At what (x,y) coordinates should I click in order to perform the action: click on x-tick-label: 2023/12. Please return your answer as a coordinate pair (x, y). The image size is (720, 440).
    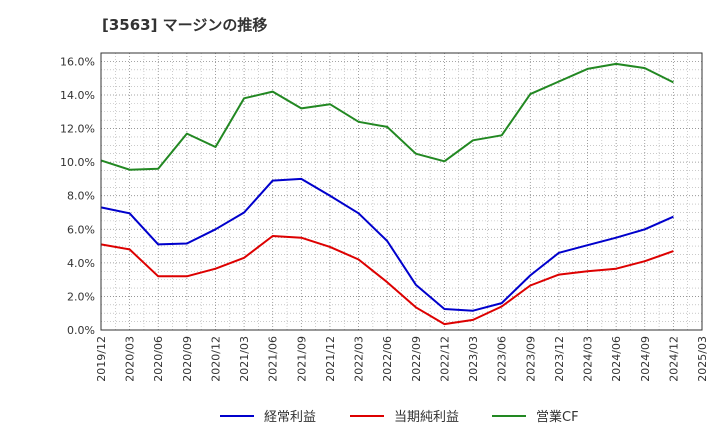
    Looking at the image, I should click on (559, 359).